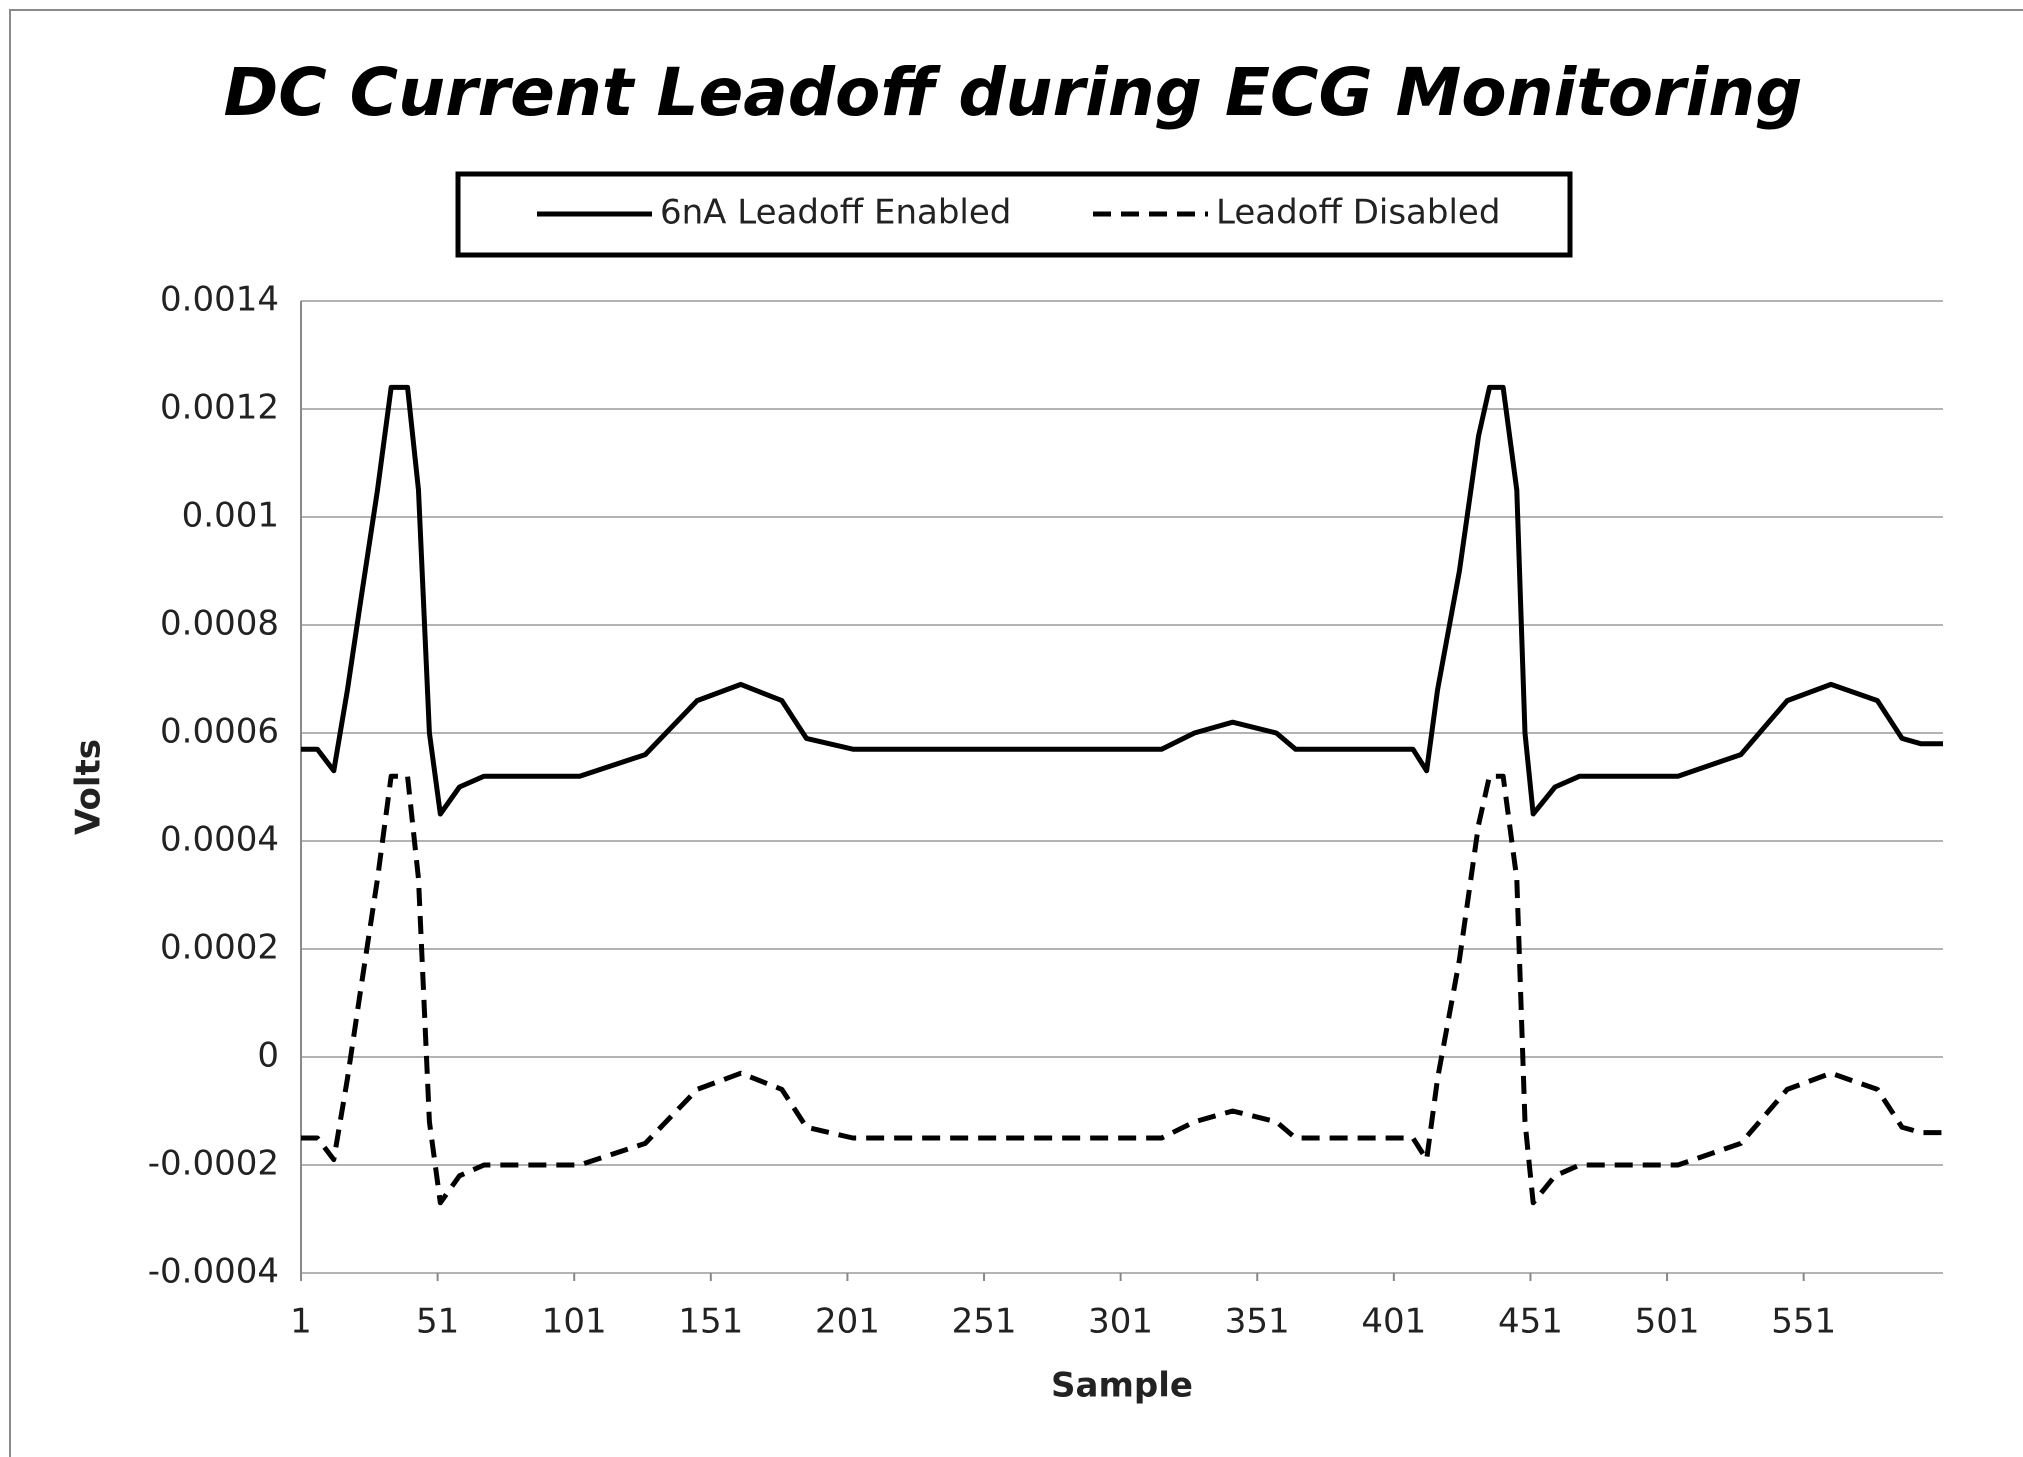 The height and width of the screenshot is (1457, 2023). What do you see at coordinates (1122, 1386) in the screenshot?
I see `x-axis-label: Sample` at bounding box center [1122, 1386].